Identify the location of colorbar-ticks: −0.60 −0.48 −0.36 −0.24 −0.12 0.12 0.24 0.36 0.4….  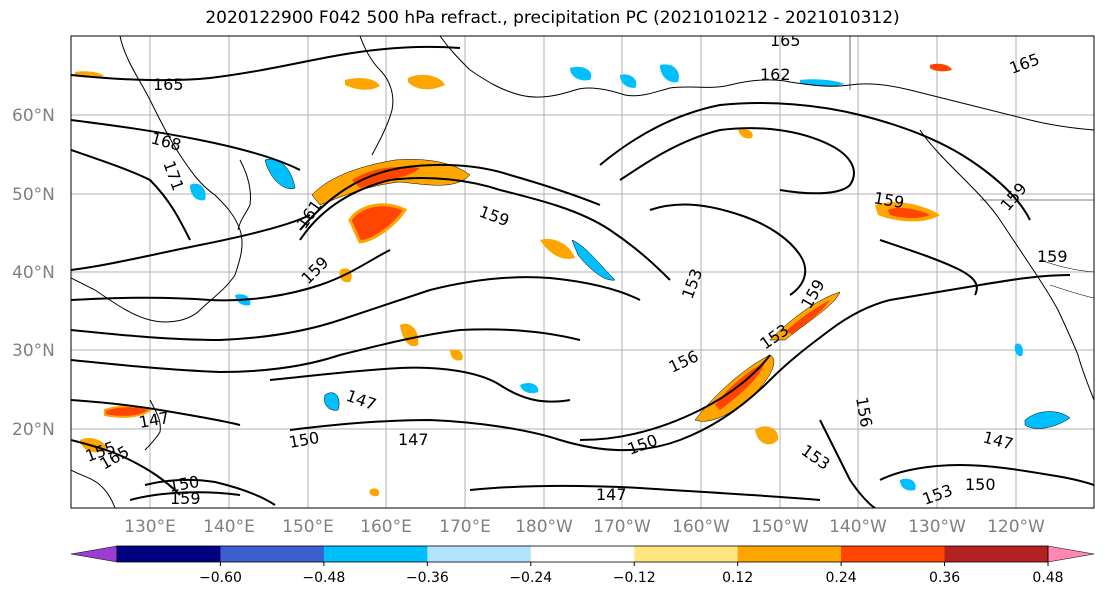
(631, 574).